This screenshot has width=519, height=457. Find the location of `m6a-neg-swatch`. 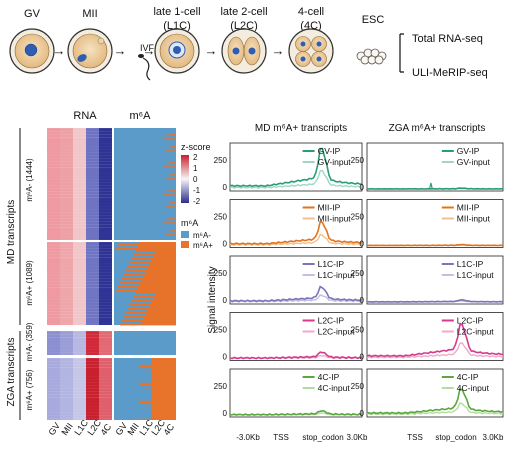

m6a-neg-swatch is located at coordinates (185, 234).